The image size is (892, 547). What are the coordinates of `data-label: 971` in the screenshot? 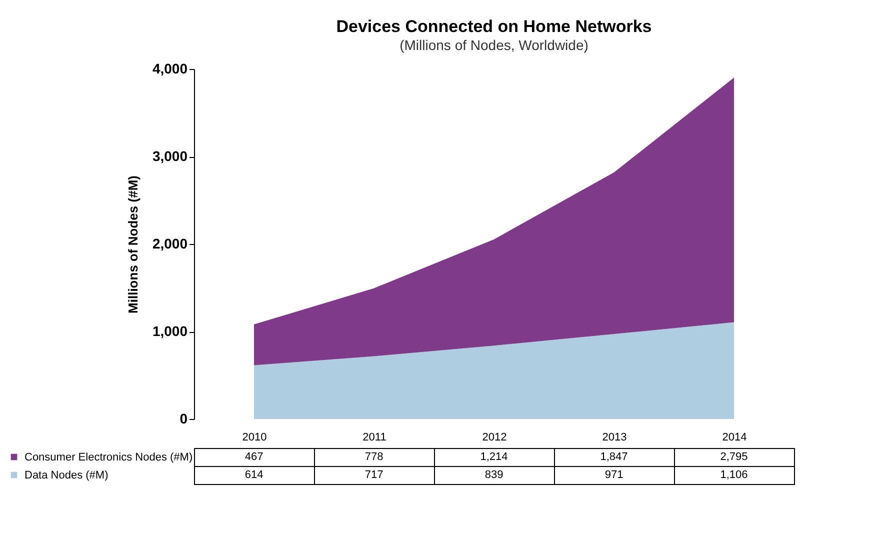 It's located at (614, 475).